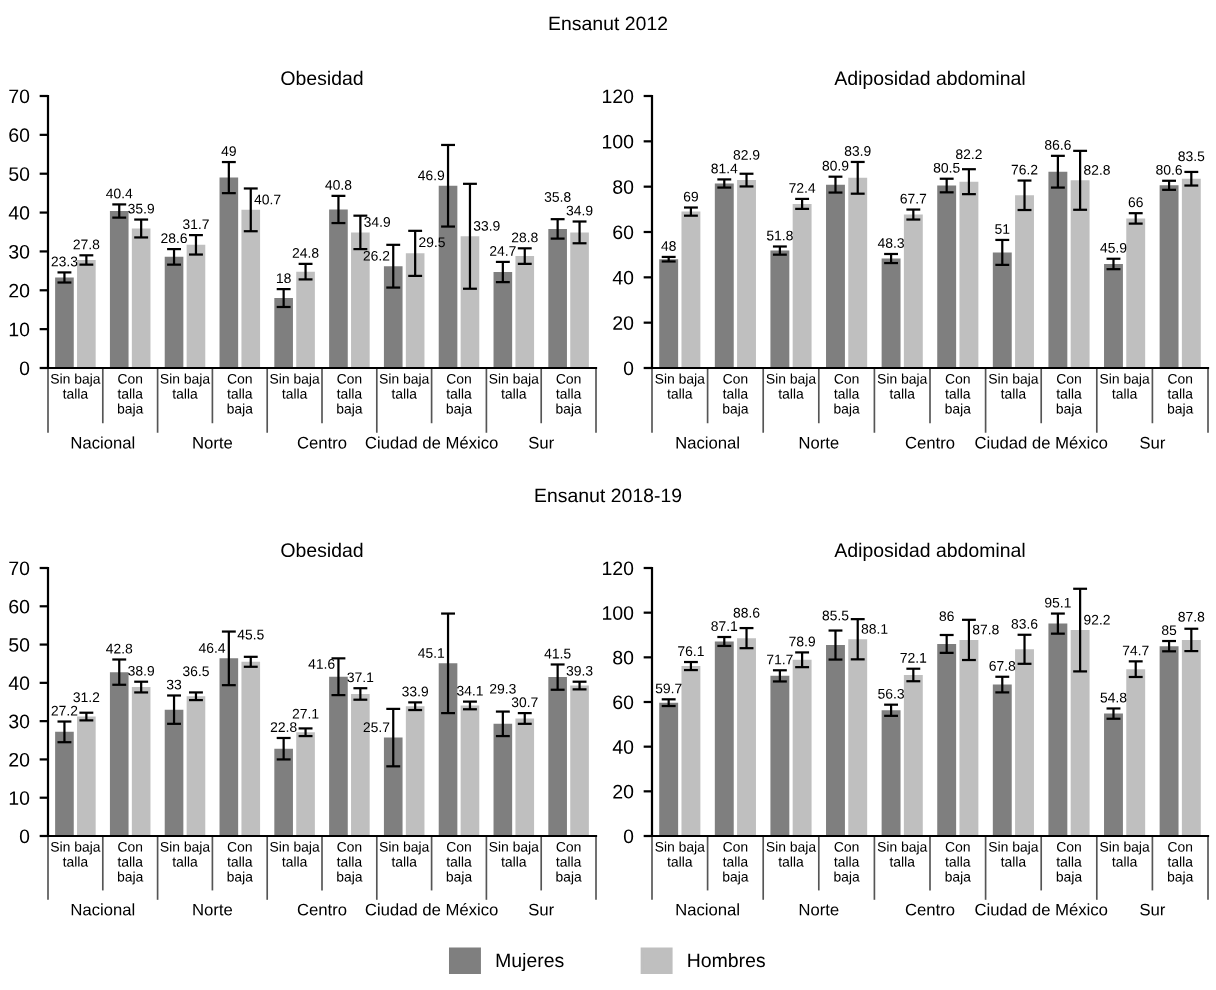 The width and height of the screenshot is (1216, 990). I want to click on text: Ensanut 2012, so click(608, 23).